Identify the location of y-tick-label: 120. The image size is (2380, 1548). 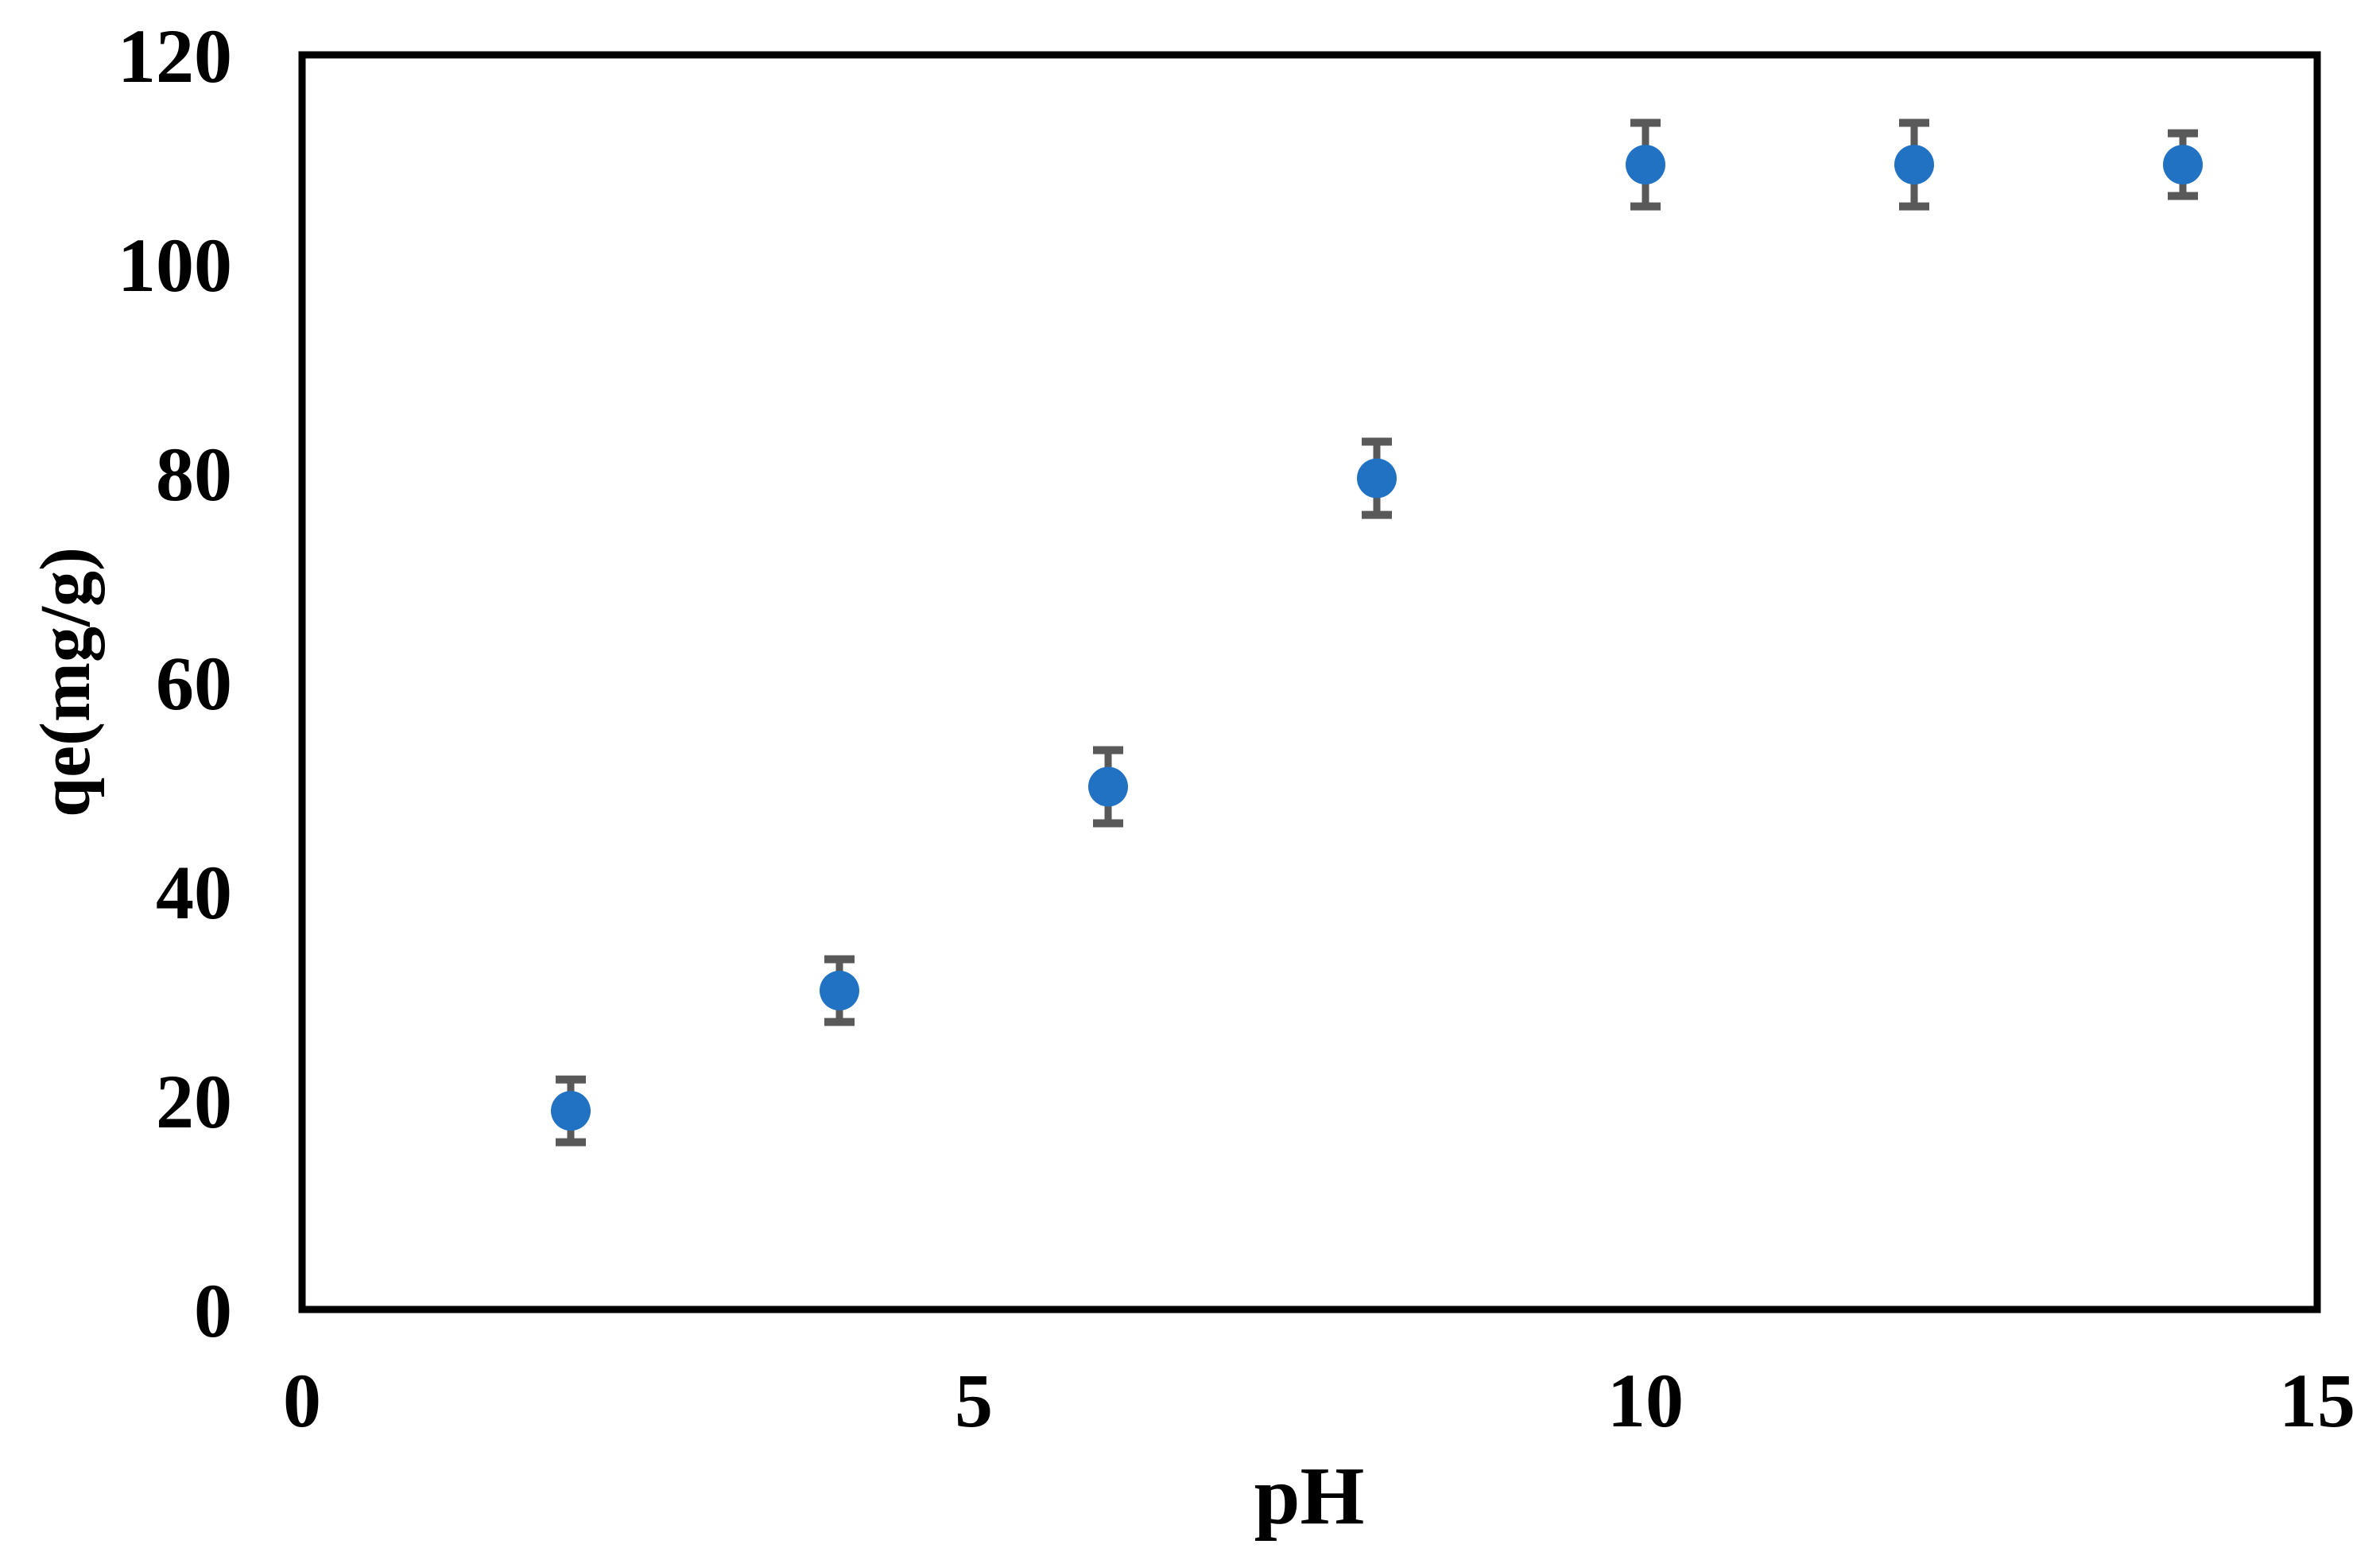
(175, 56).